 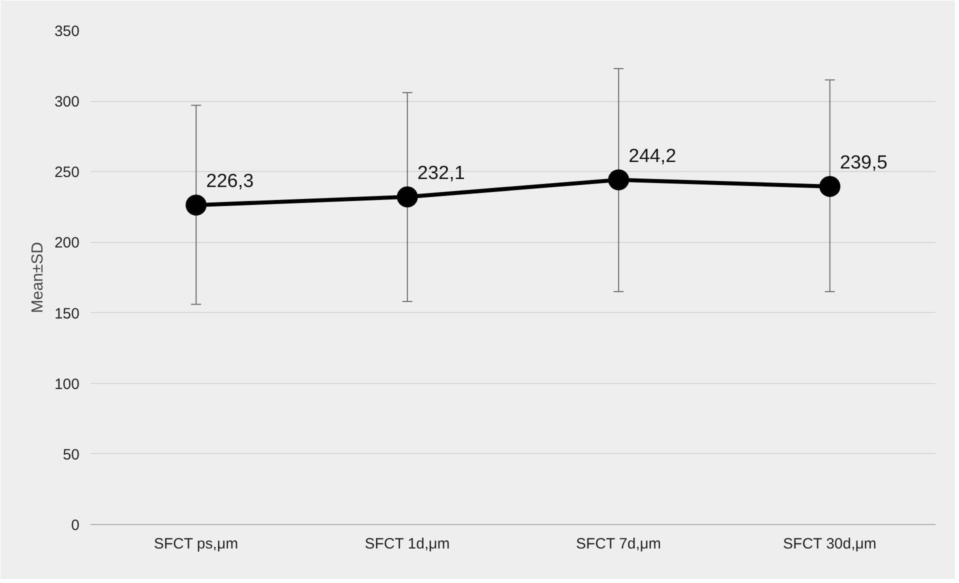 I want to click on data-label: 232,1, so click(x=441, y=173).